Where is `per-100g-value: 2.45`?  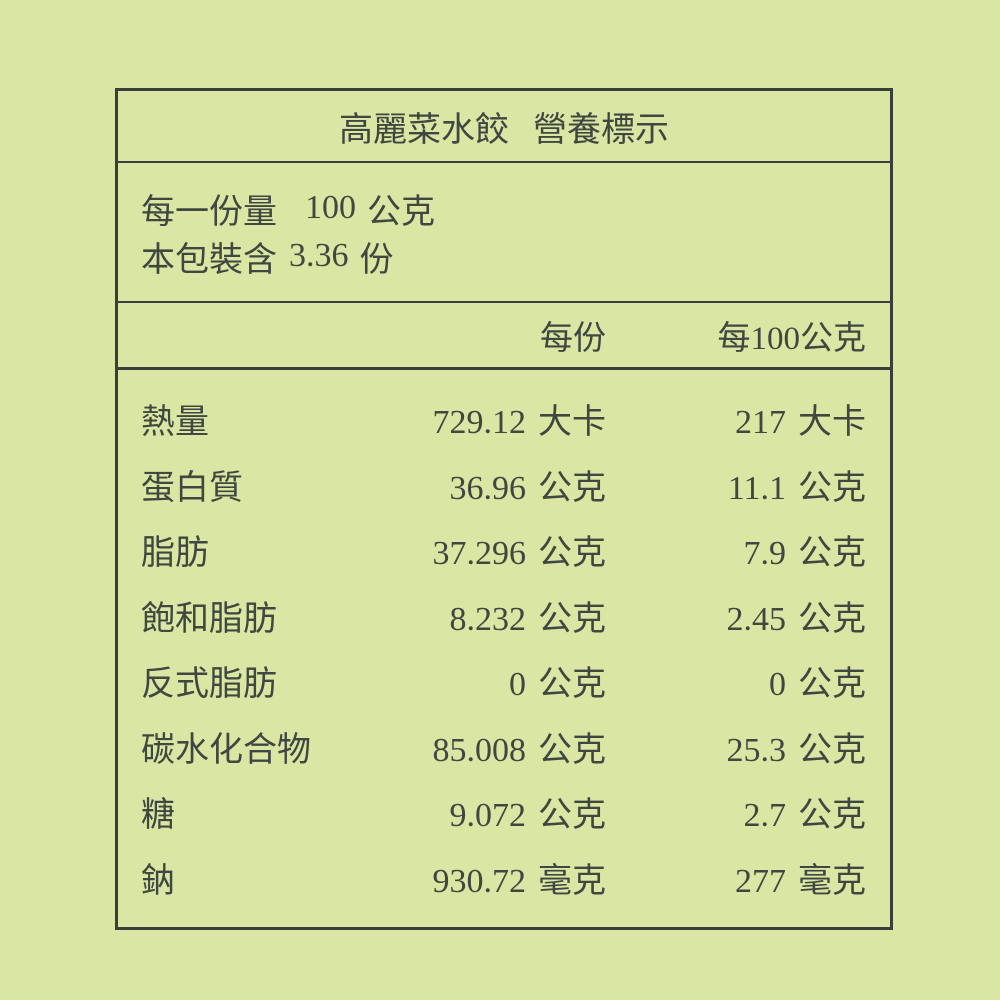 per-100g-value: 2.45 is located at coordinates (756, 619).